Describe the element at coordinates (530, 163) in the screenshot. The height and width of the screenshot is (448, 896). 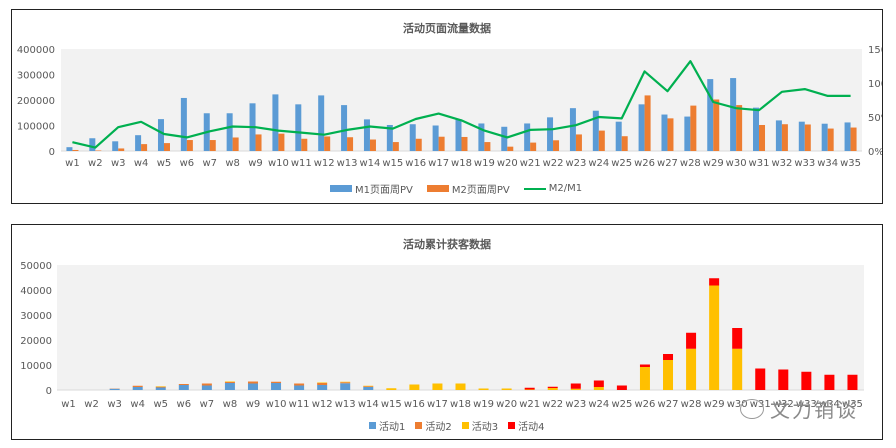
I see `x-tick: w21` at that location.